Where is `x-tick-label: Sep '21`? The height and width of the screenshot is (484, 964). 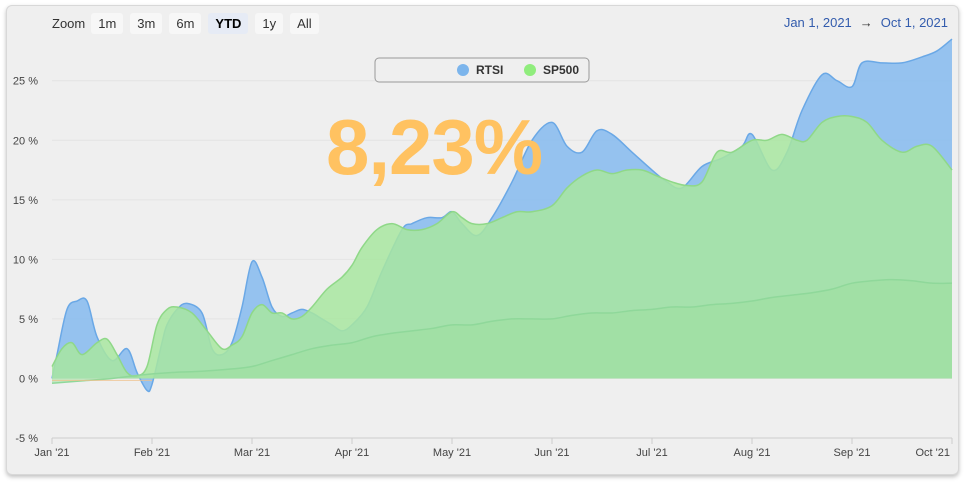 x-tick-label: Sep '21 is located at coordinates (852, 453).